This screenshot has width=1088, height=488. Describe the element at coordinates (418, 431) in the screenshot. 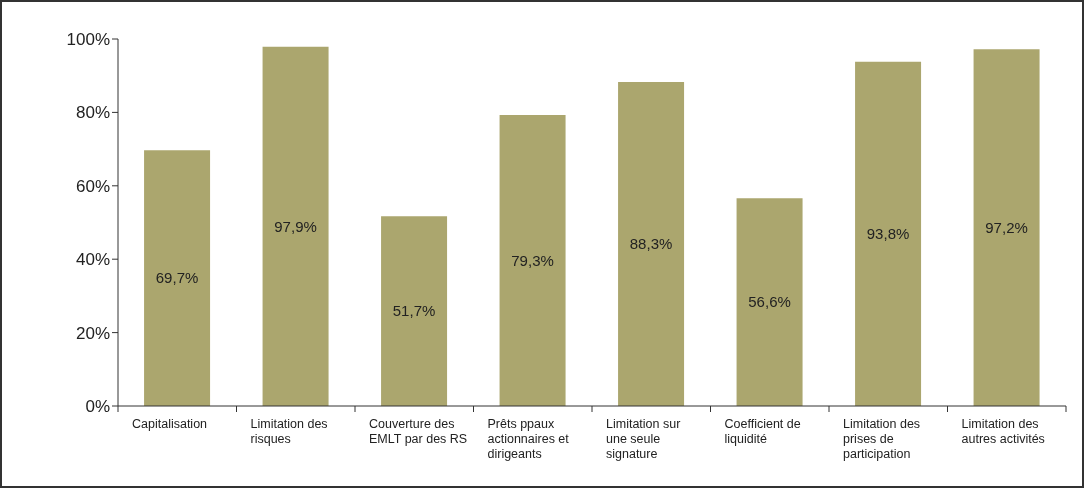

I see `x-tick-label: Couverture des EMLT par des RS` at that location.